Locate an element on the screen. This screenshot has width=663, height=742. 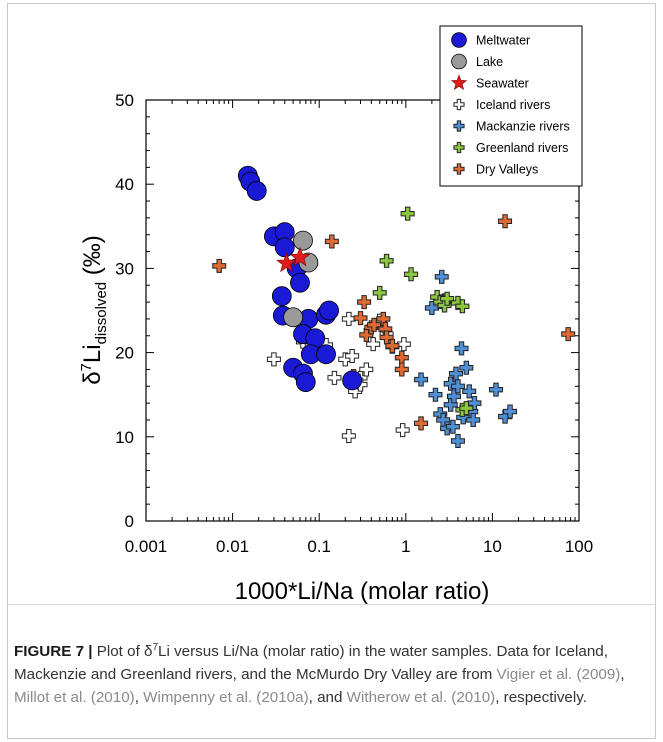
legend-marker-lake is located at coordinates (459, 61).